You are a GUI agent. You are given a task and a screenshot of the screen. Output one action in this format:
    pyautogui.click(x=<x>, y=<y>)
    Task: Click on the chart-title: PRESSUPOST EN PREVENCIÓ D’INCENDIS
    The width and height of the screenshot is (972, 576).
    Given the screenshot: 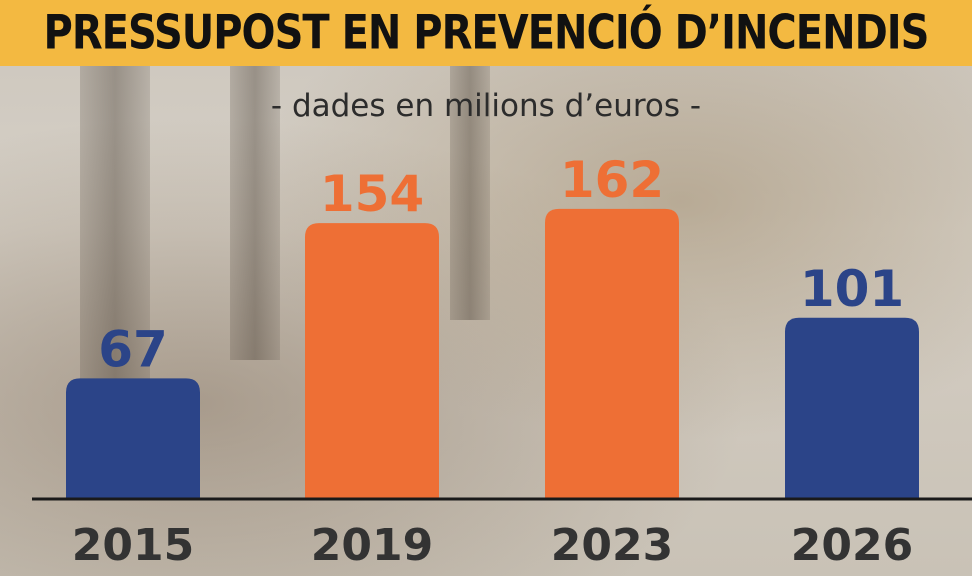 What is the action you would take?
    pyautogui.click(x=486, y=33)
    